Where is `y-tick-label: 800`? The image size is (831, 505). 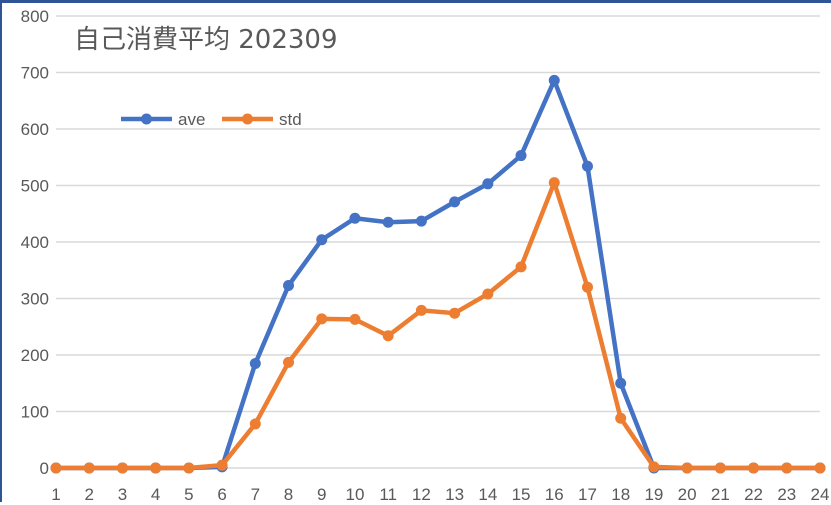 y-tick-label: 800 is located at coordinates (35, 16).